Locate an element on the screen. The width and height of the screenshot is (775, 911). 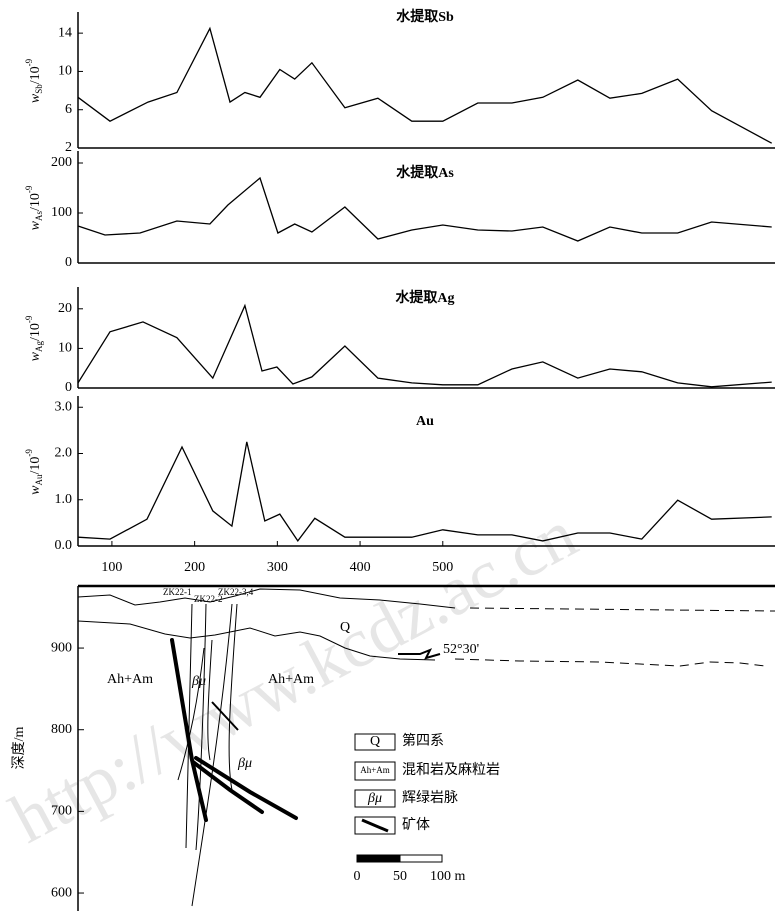
legend-symbol: Q is located at coordinates (375, 741).